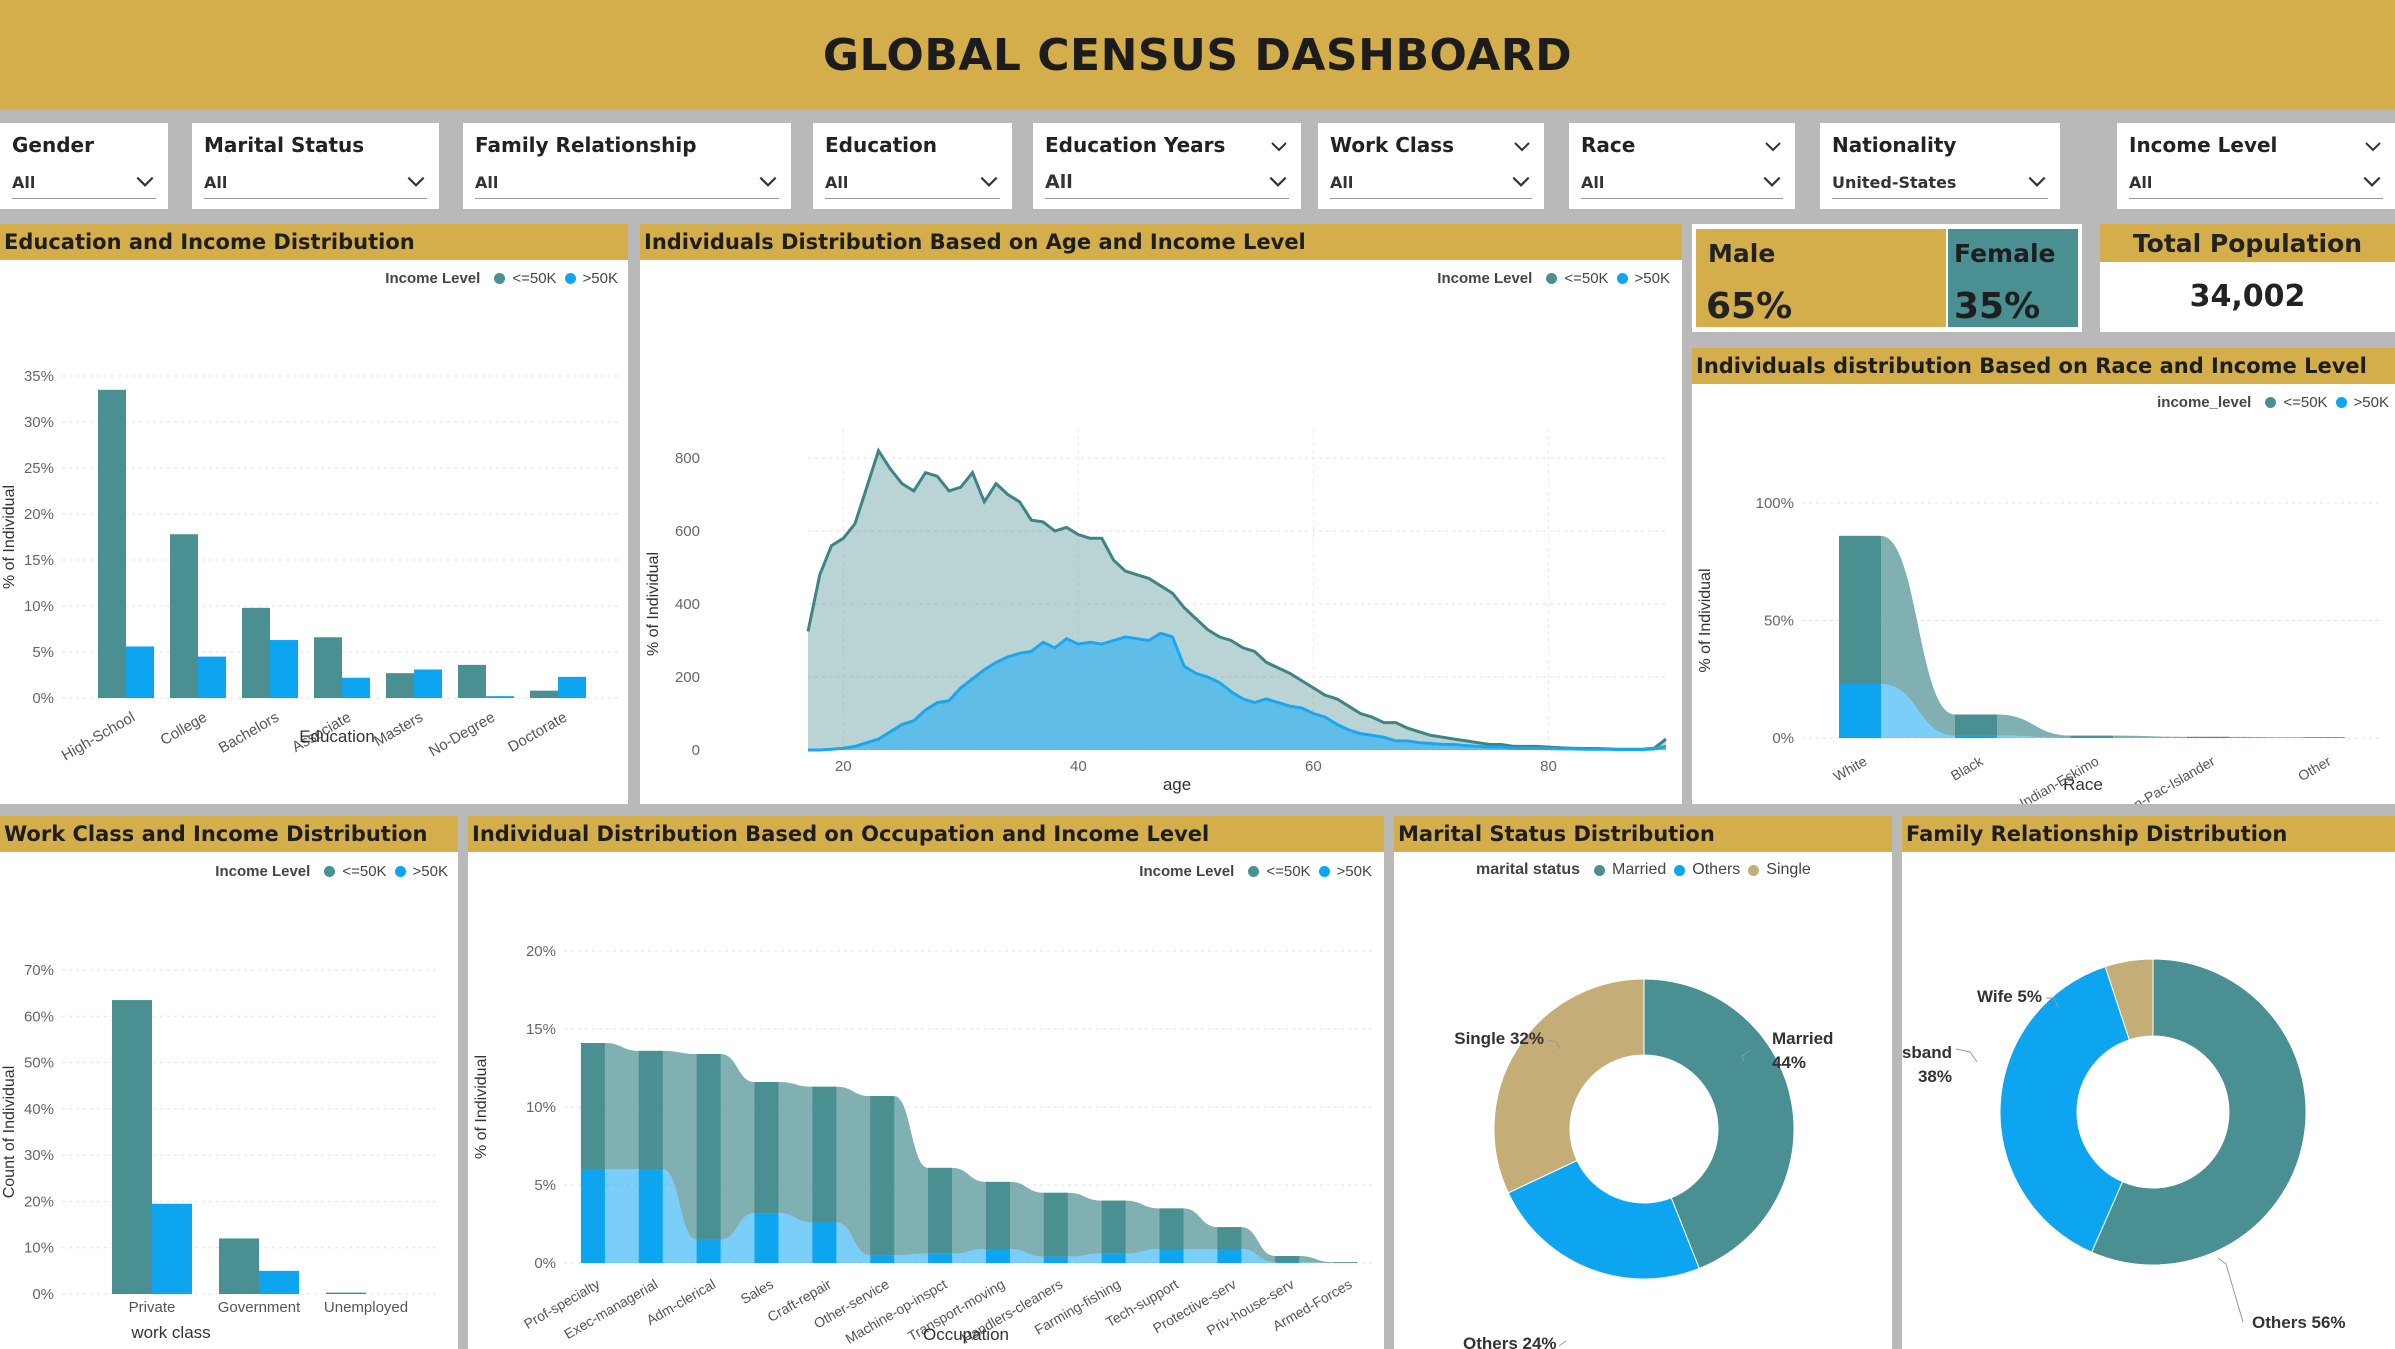 The image size is (2395, 1349). I want to click on slicer-income-level: Income Level All, so click(2256, 166).